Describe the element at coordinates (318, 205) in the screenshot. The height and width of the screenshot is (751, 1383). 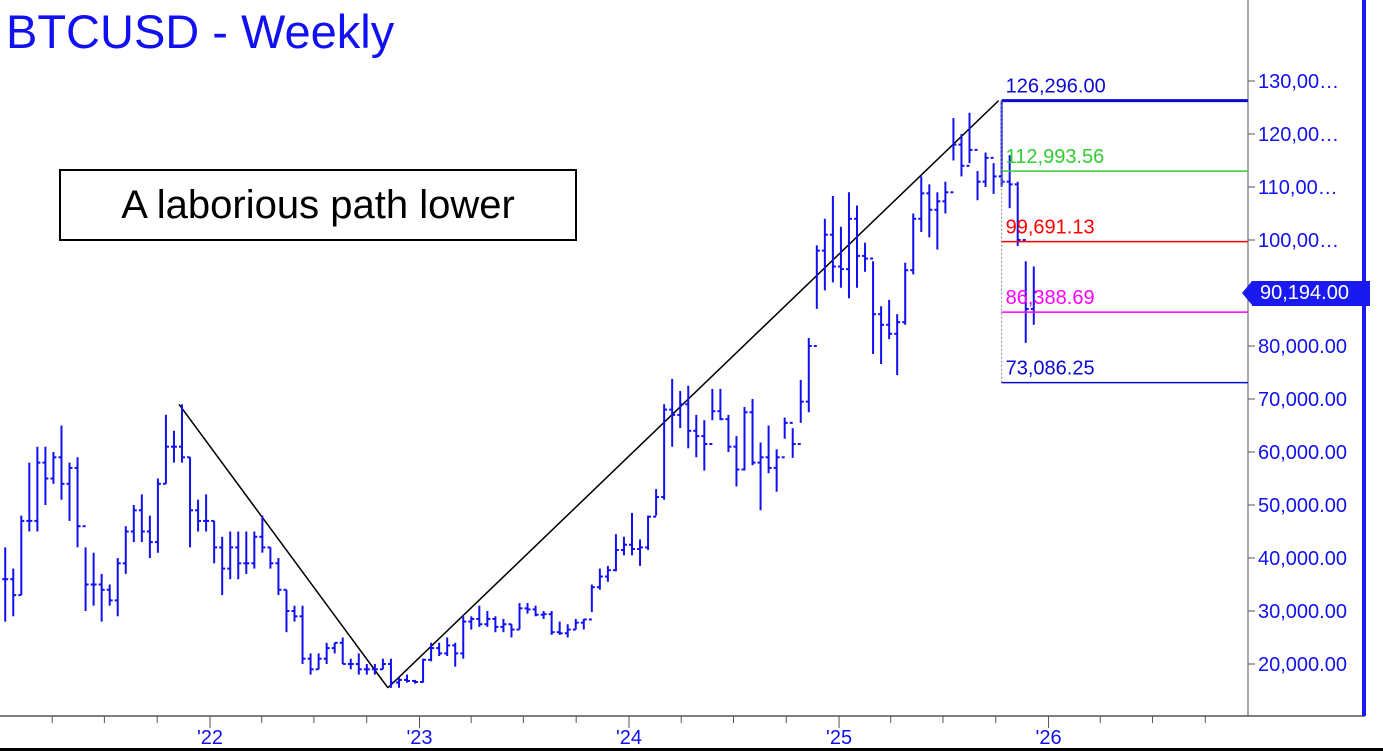
I see `annotation-box: A laborious path lower` at that location.